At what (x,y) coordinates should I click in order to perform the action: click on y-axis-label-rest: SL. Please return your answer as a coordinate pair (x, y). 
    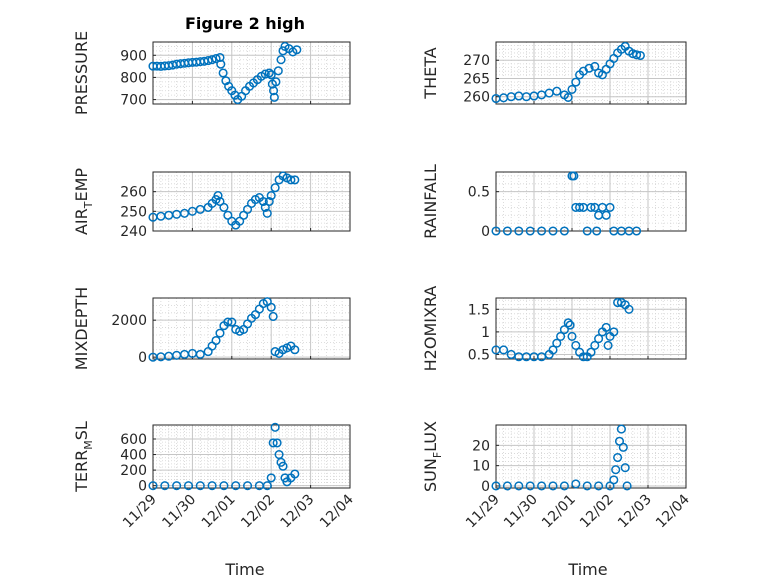
    Looking at the image, I should click on (81, 430).